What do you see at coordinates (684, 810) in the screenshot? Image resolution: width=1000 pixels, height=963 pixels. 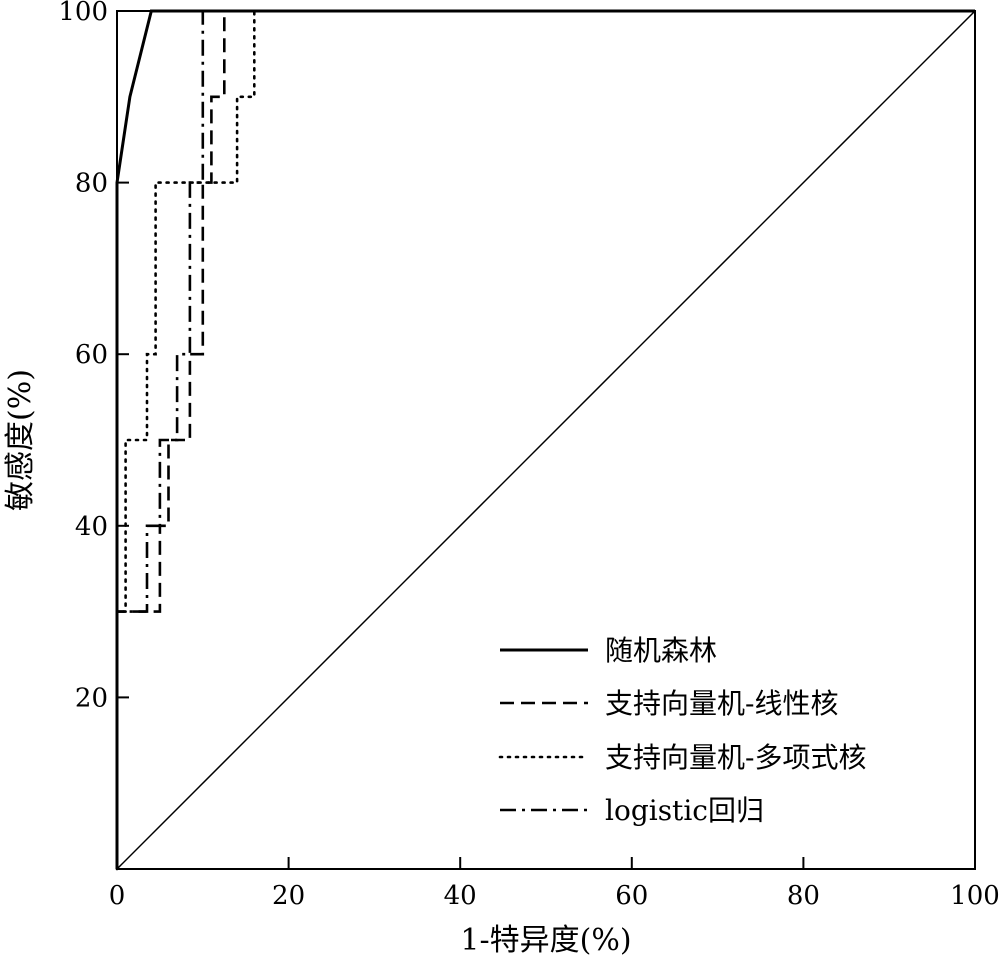 I see `series-4-legend-label: logistic回归` at bounding box center [684, 810].